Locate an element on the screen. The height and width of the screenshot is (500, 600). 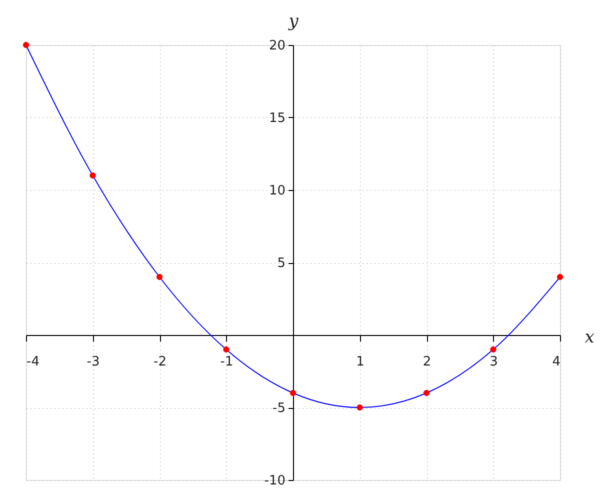
y-tick-label: 5 is located at coordinates (281, 263).